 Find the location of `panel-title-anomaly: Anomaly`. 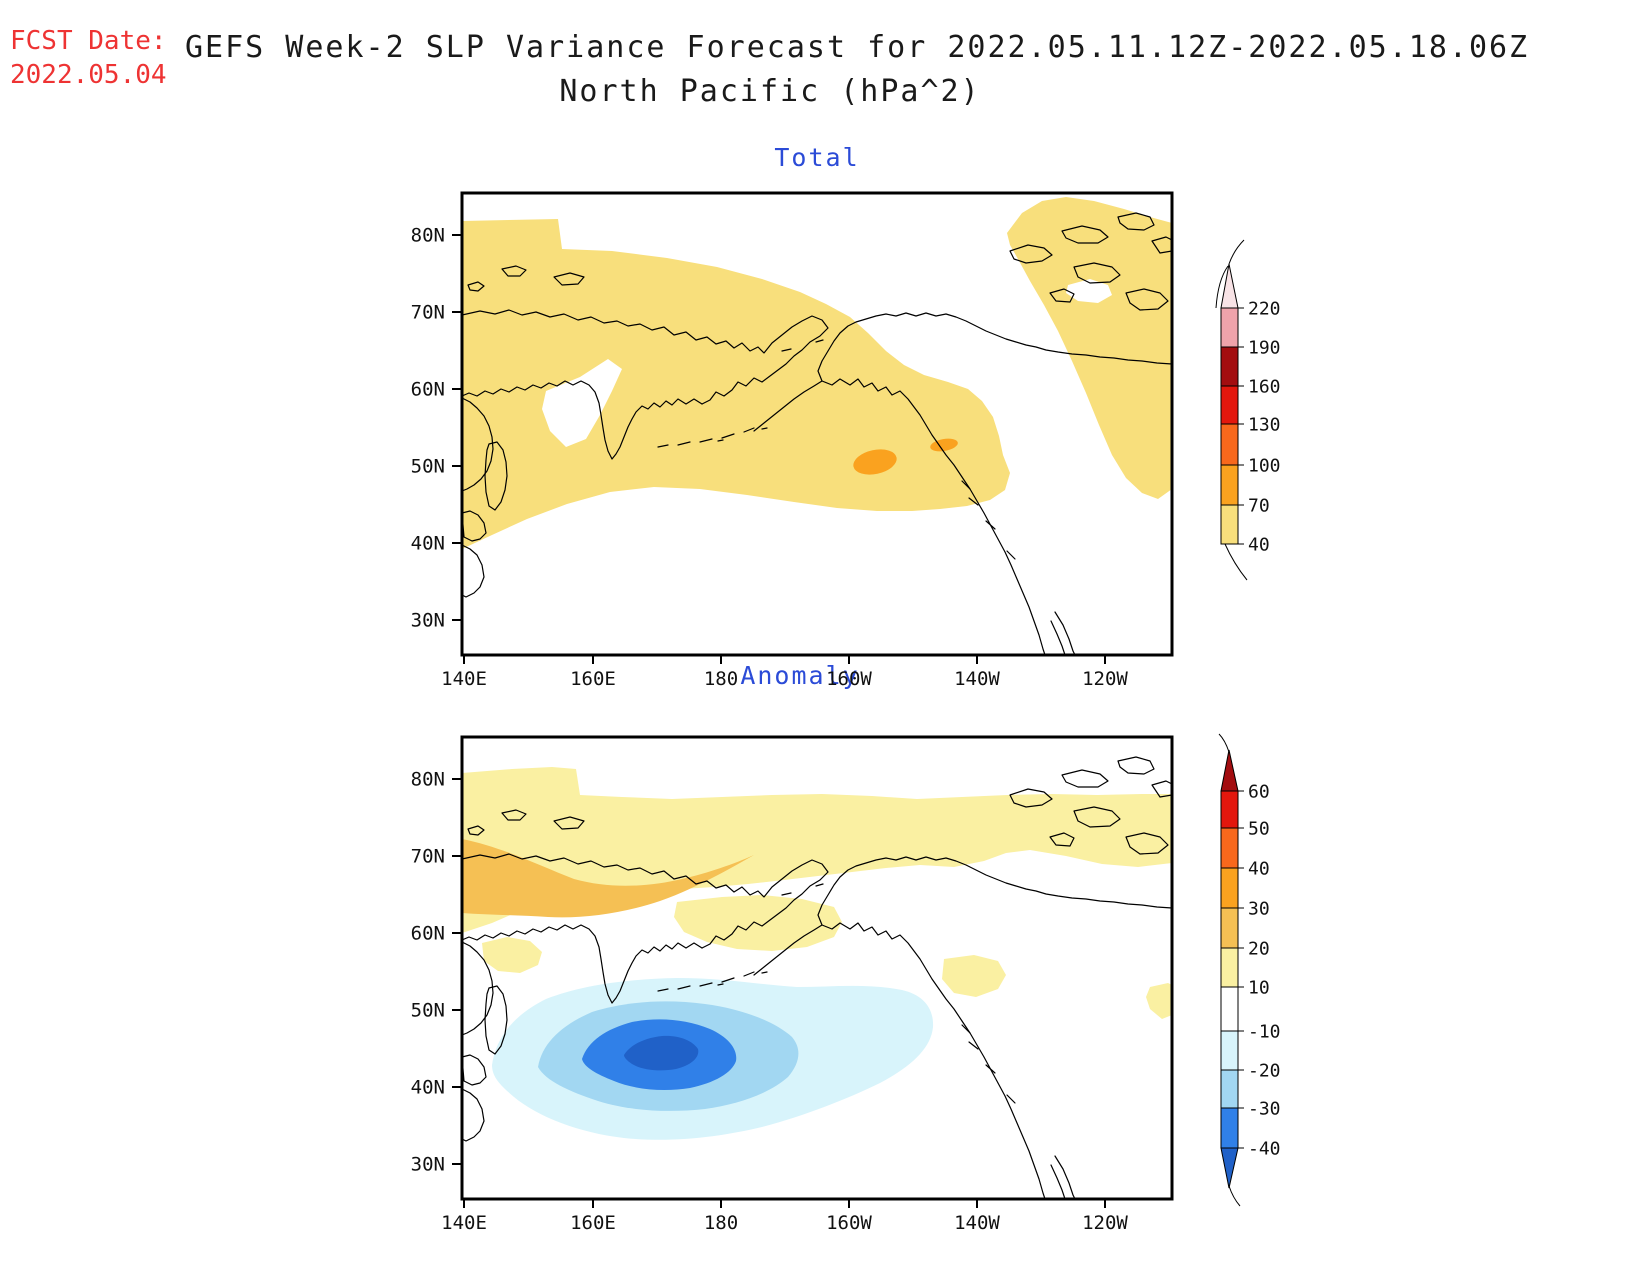

panel-title-anomaly: Anomaly is located at coordinates (800, 675).